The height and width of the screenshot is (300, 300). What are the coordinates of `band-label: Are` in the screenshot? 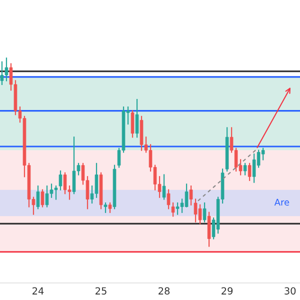 It's located at (282, 202).